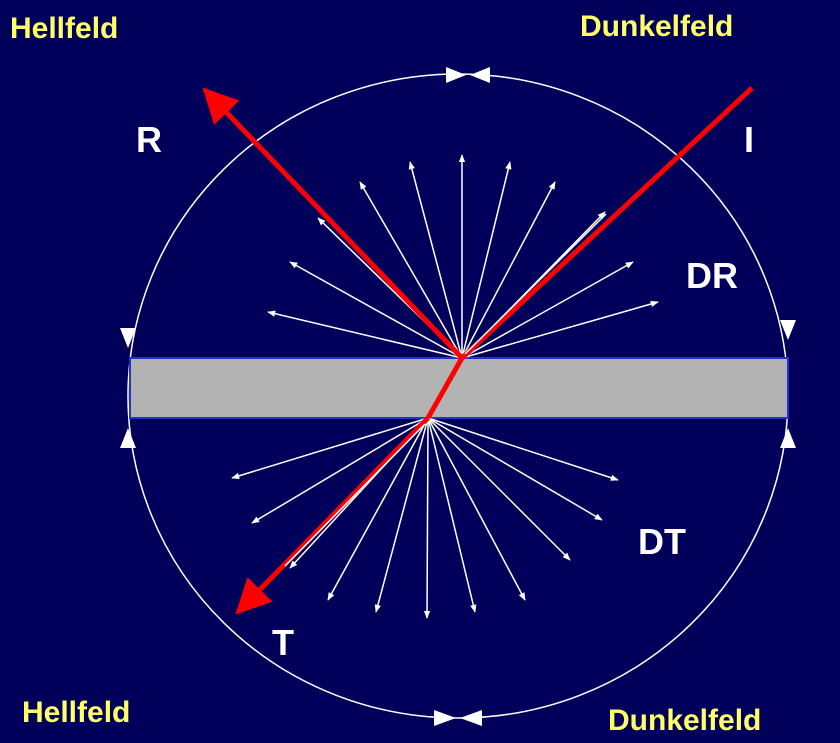 The image size is (840, 743). Describe the element at coordinates (749, 139) in the screenshot. I see `ray-label: I` at that location.